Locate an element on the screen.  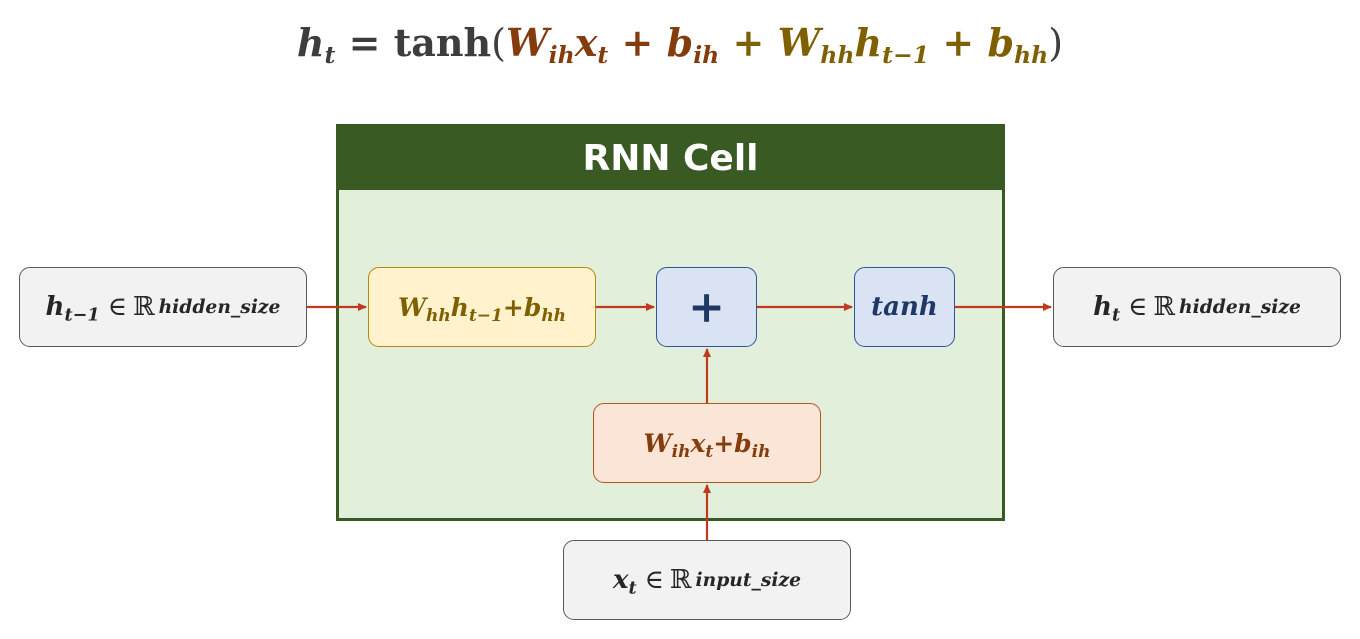
sum-node: + is located at coordinates (706, 307).